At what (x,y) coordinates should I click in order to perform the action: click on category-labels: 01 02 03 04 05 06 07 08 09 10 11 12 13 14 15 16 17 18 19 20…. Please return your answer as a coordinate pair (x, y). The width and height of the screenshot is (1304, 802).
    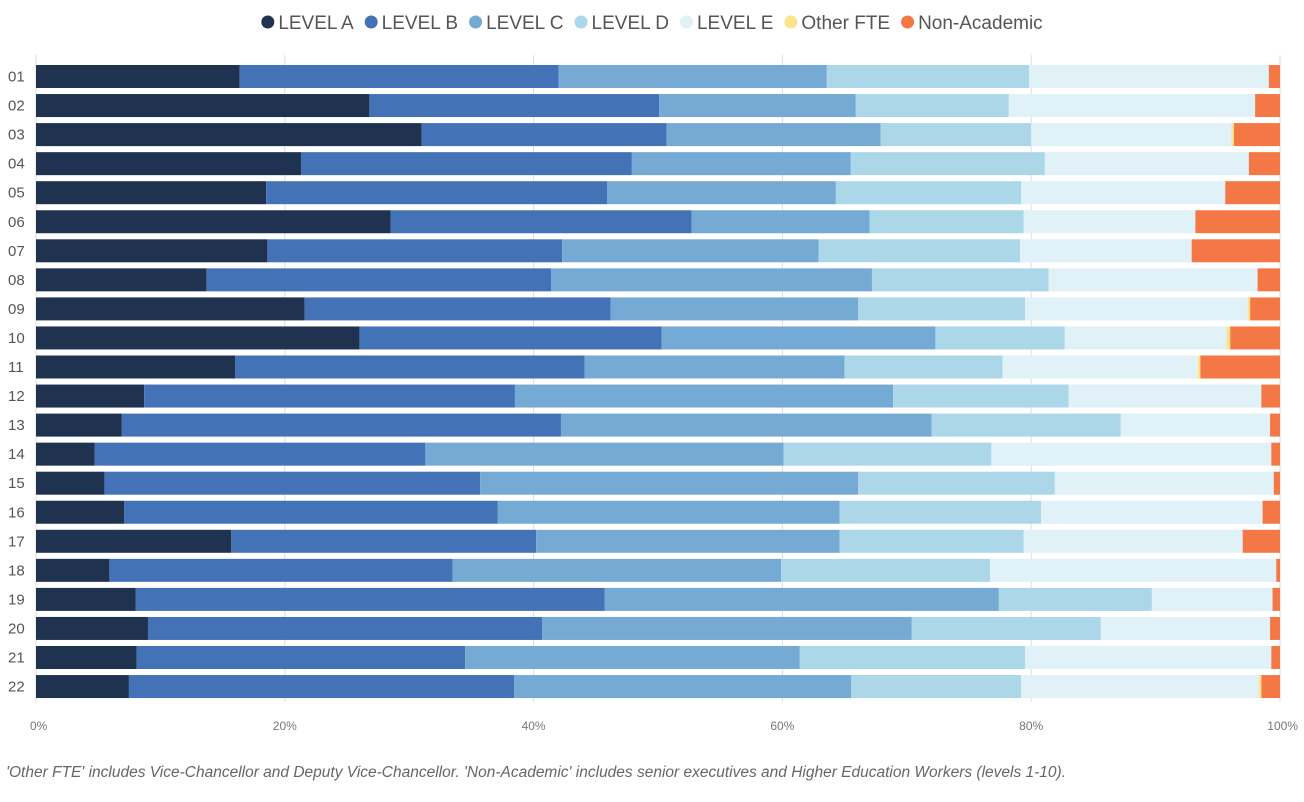
    Looking at the image, I should click on (16, 382).